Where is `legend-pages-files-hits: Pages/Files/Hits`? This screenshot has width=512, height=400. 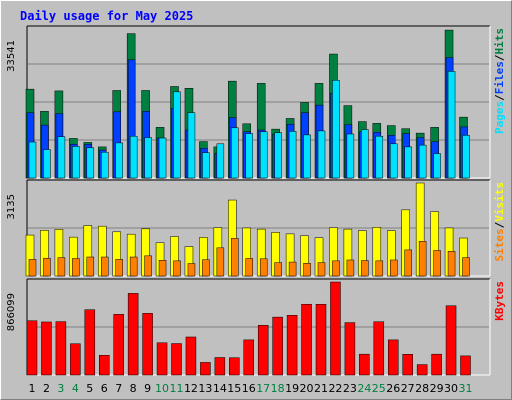 legend-pages-files-hits: Pages/Files/Hits is located at coordinates (499, 81).